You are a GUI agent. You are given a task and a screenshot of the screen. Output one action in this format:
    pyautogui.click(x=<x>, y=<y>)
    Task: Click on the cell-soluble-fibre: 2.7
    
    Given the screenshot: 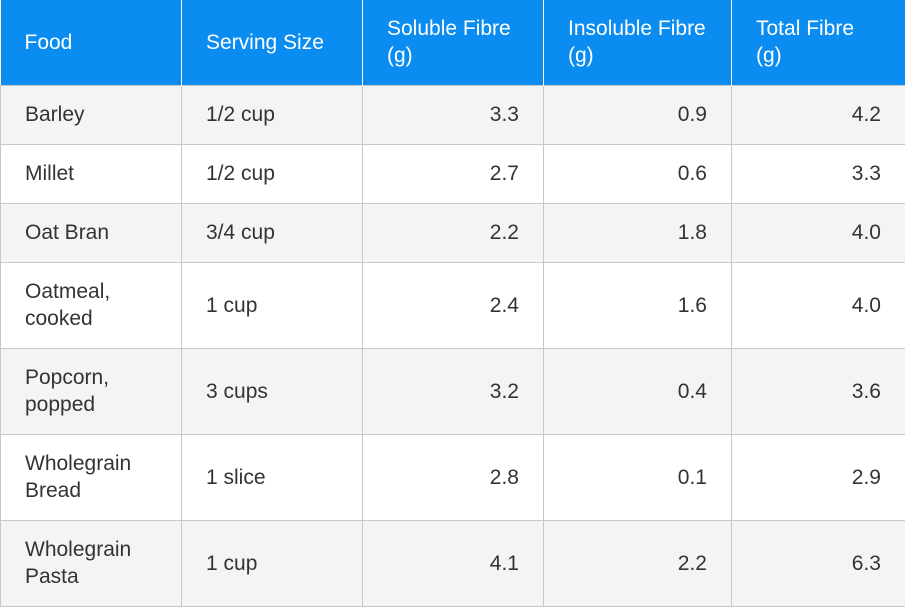 What is the action you would take?
    pyautogui.click(x=453, y=173)
    